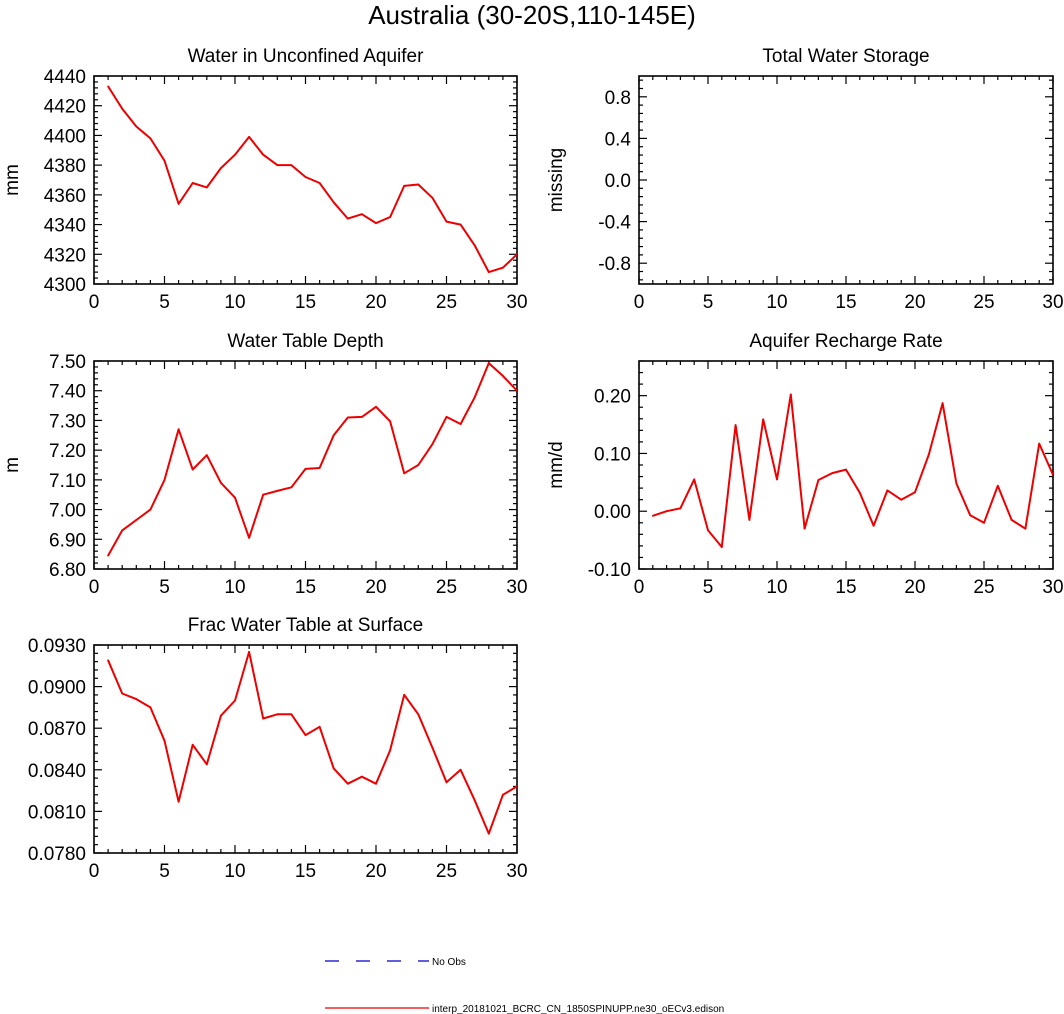  I want to click on y-tick-label: 6.90, so click(67, 540).